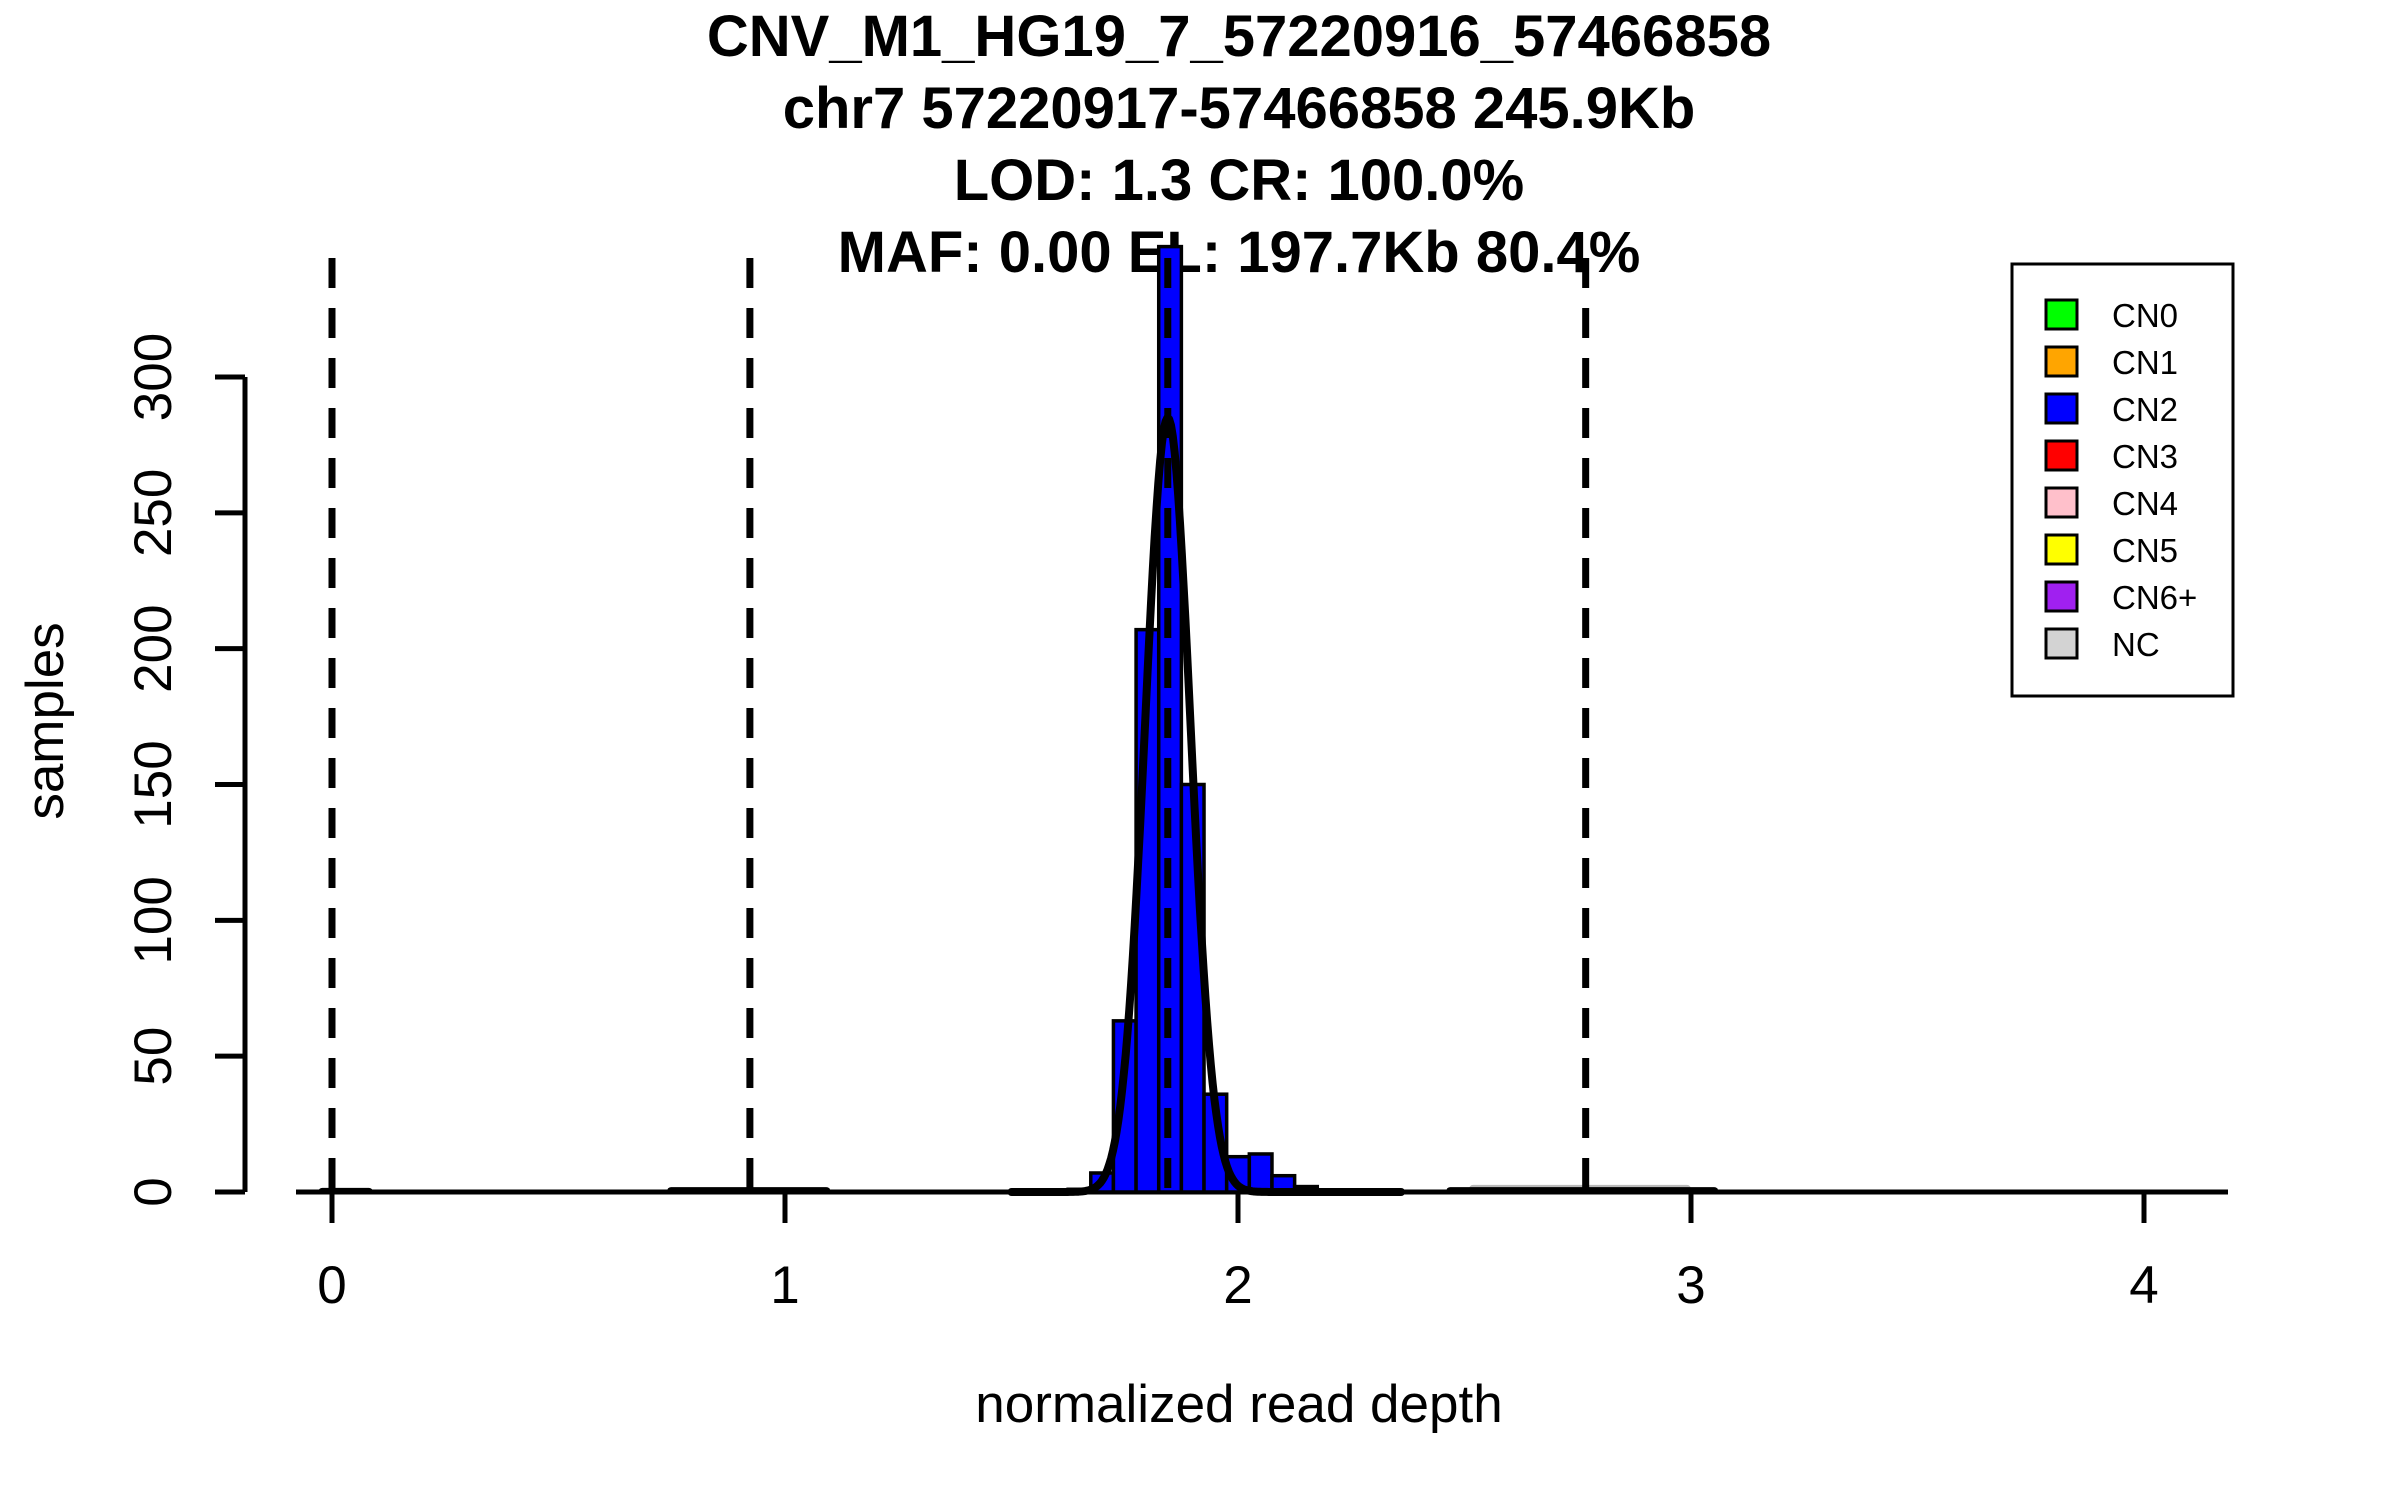  What do you see at coordinates (45, 720) in the screenshot?
I see `y-axis-label: samples` at bounding box center [45, 720].